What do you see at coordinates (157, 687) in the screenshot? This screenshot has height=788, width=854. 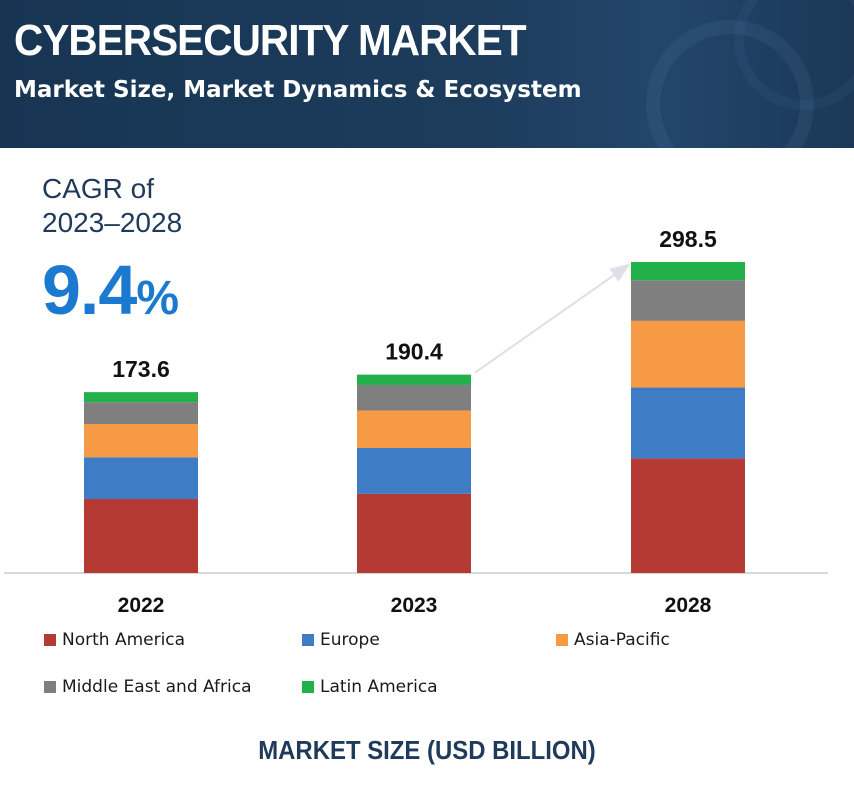 I see `legend-label: Middle East and Africa` at bounding box center [157, 687].